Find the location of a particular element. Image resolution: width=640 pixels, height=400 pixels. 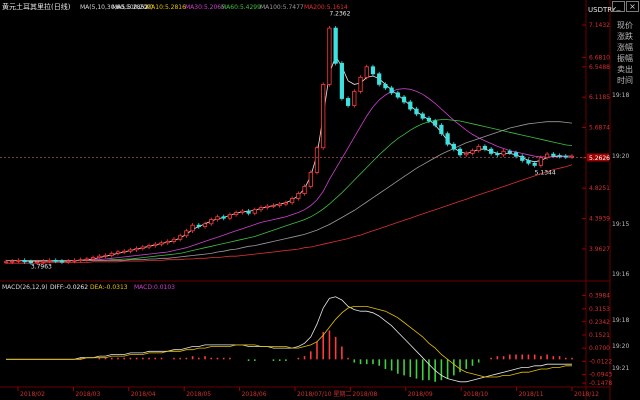

macd-legend-item: MACD:0.0103 is located at coordinates (154, 287).